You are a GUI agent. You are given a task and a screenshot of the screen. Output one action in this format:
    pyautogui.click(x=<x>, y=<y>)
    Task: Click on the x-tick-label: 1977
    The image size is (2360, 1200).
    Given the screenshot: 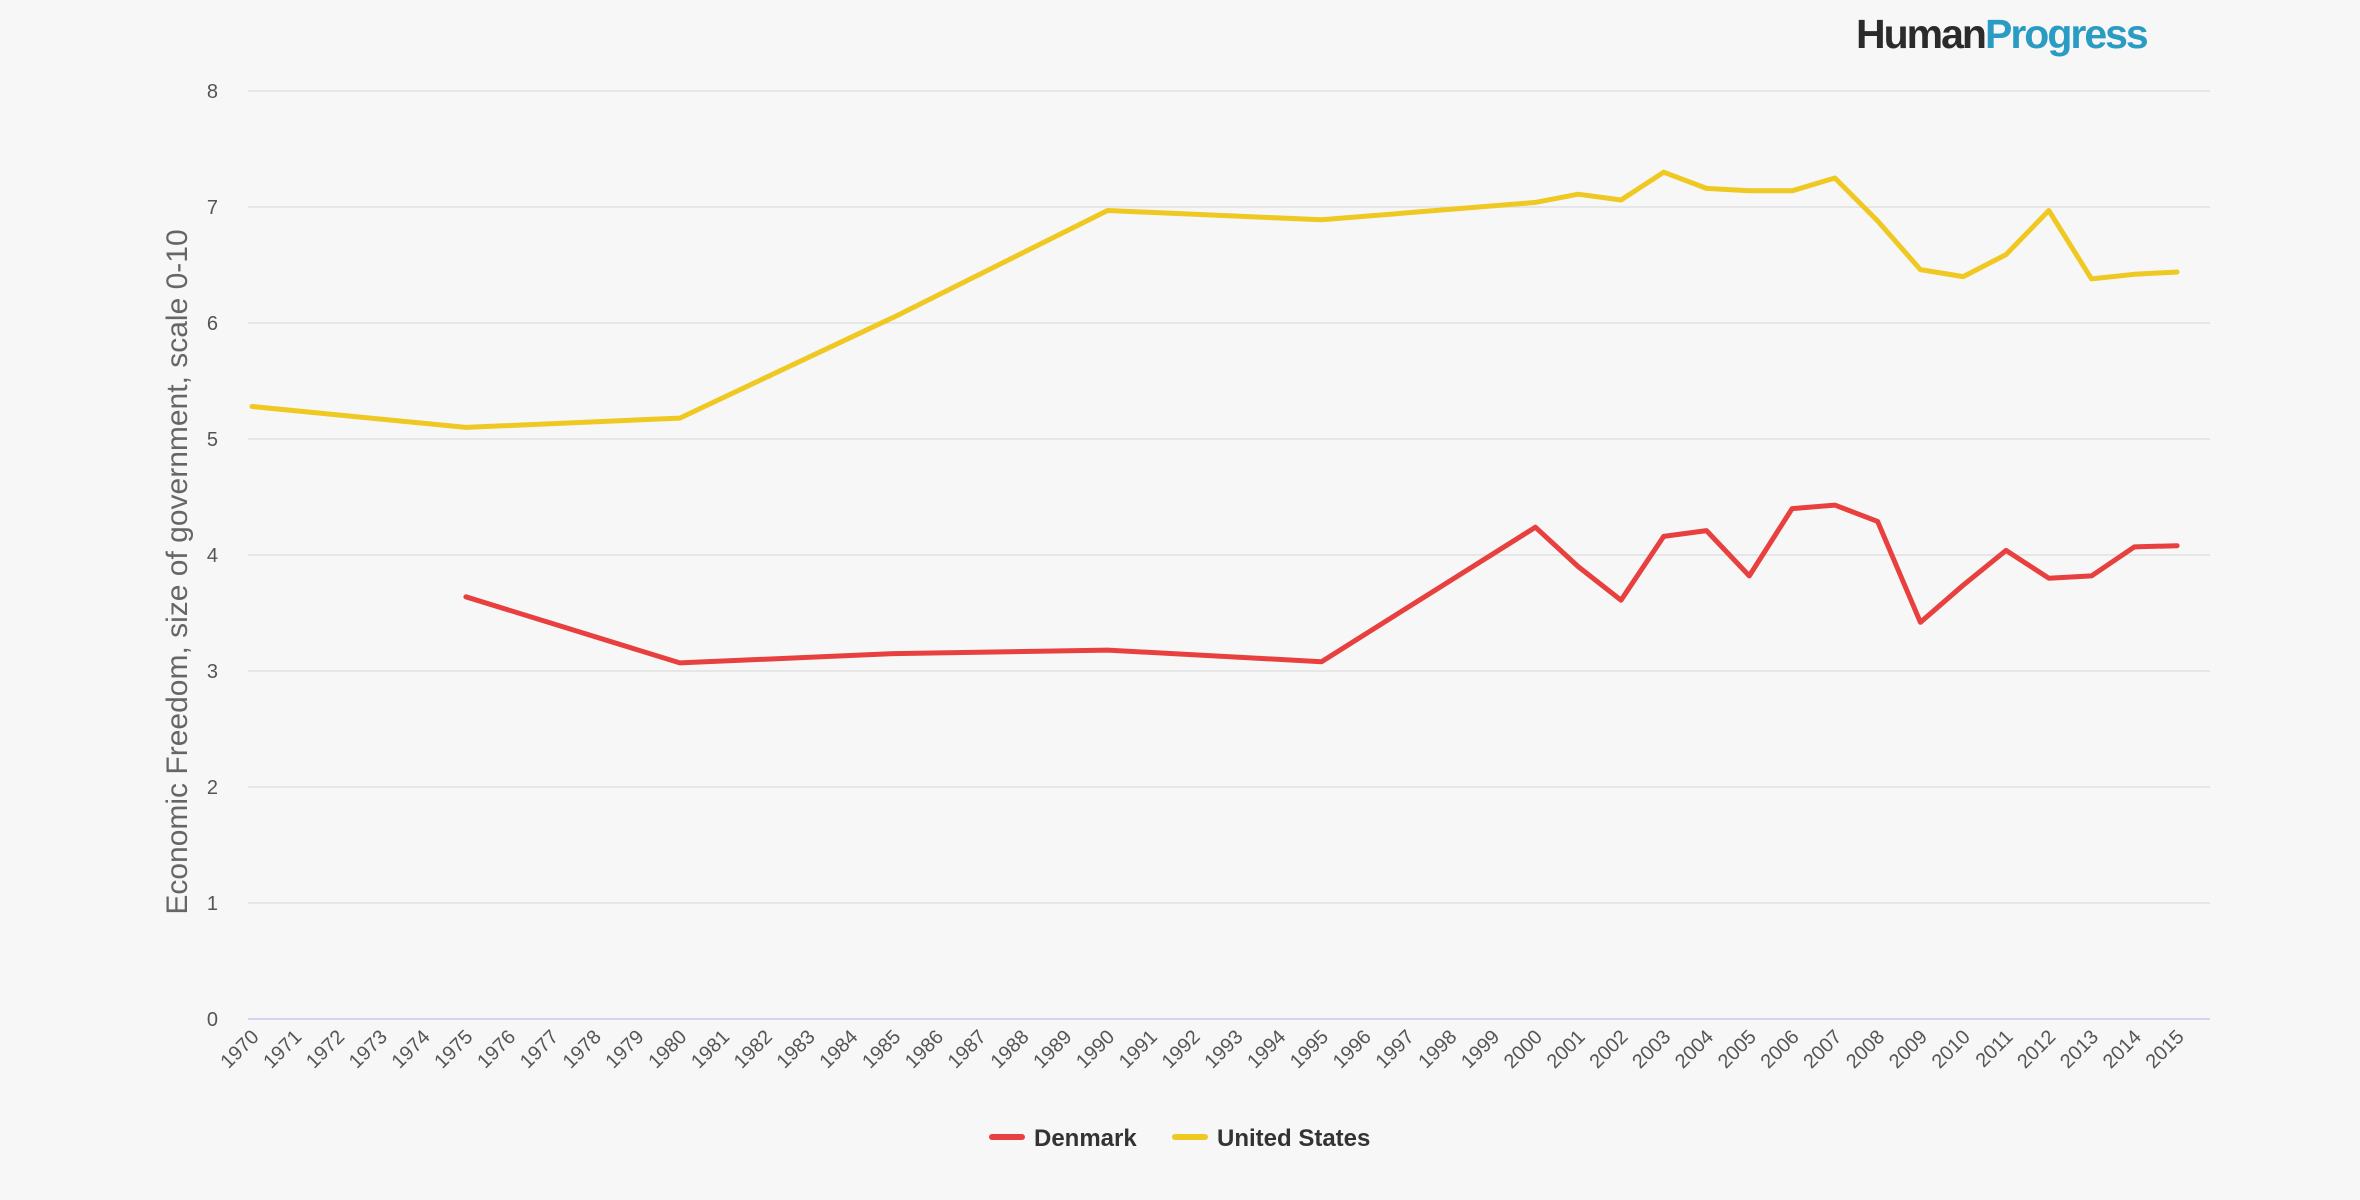 What is the action you would take?
    pyautogui.click(x=539, y=1049)
    